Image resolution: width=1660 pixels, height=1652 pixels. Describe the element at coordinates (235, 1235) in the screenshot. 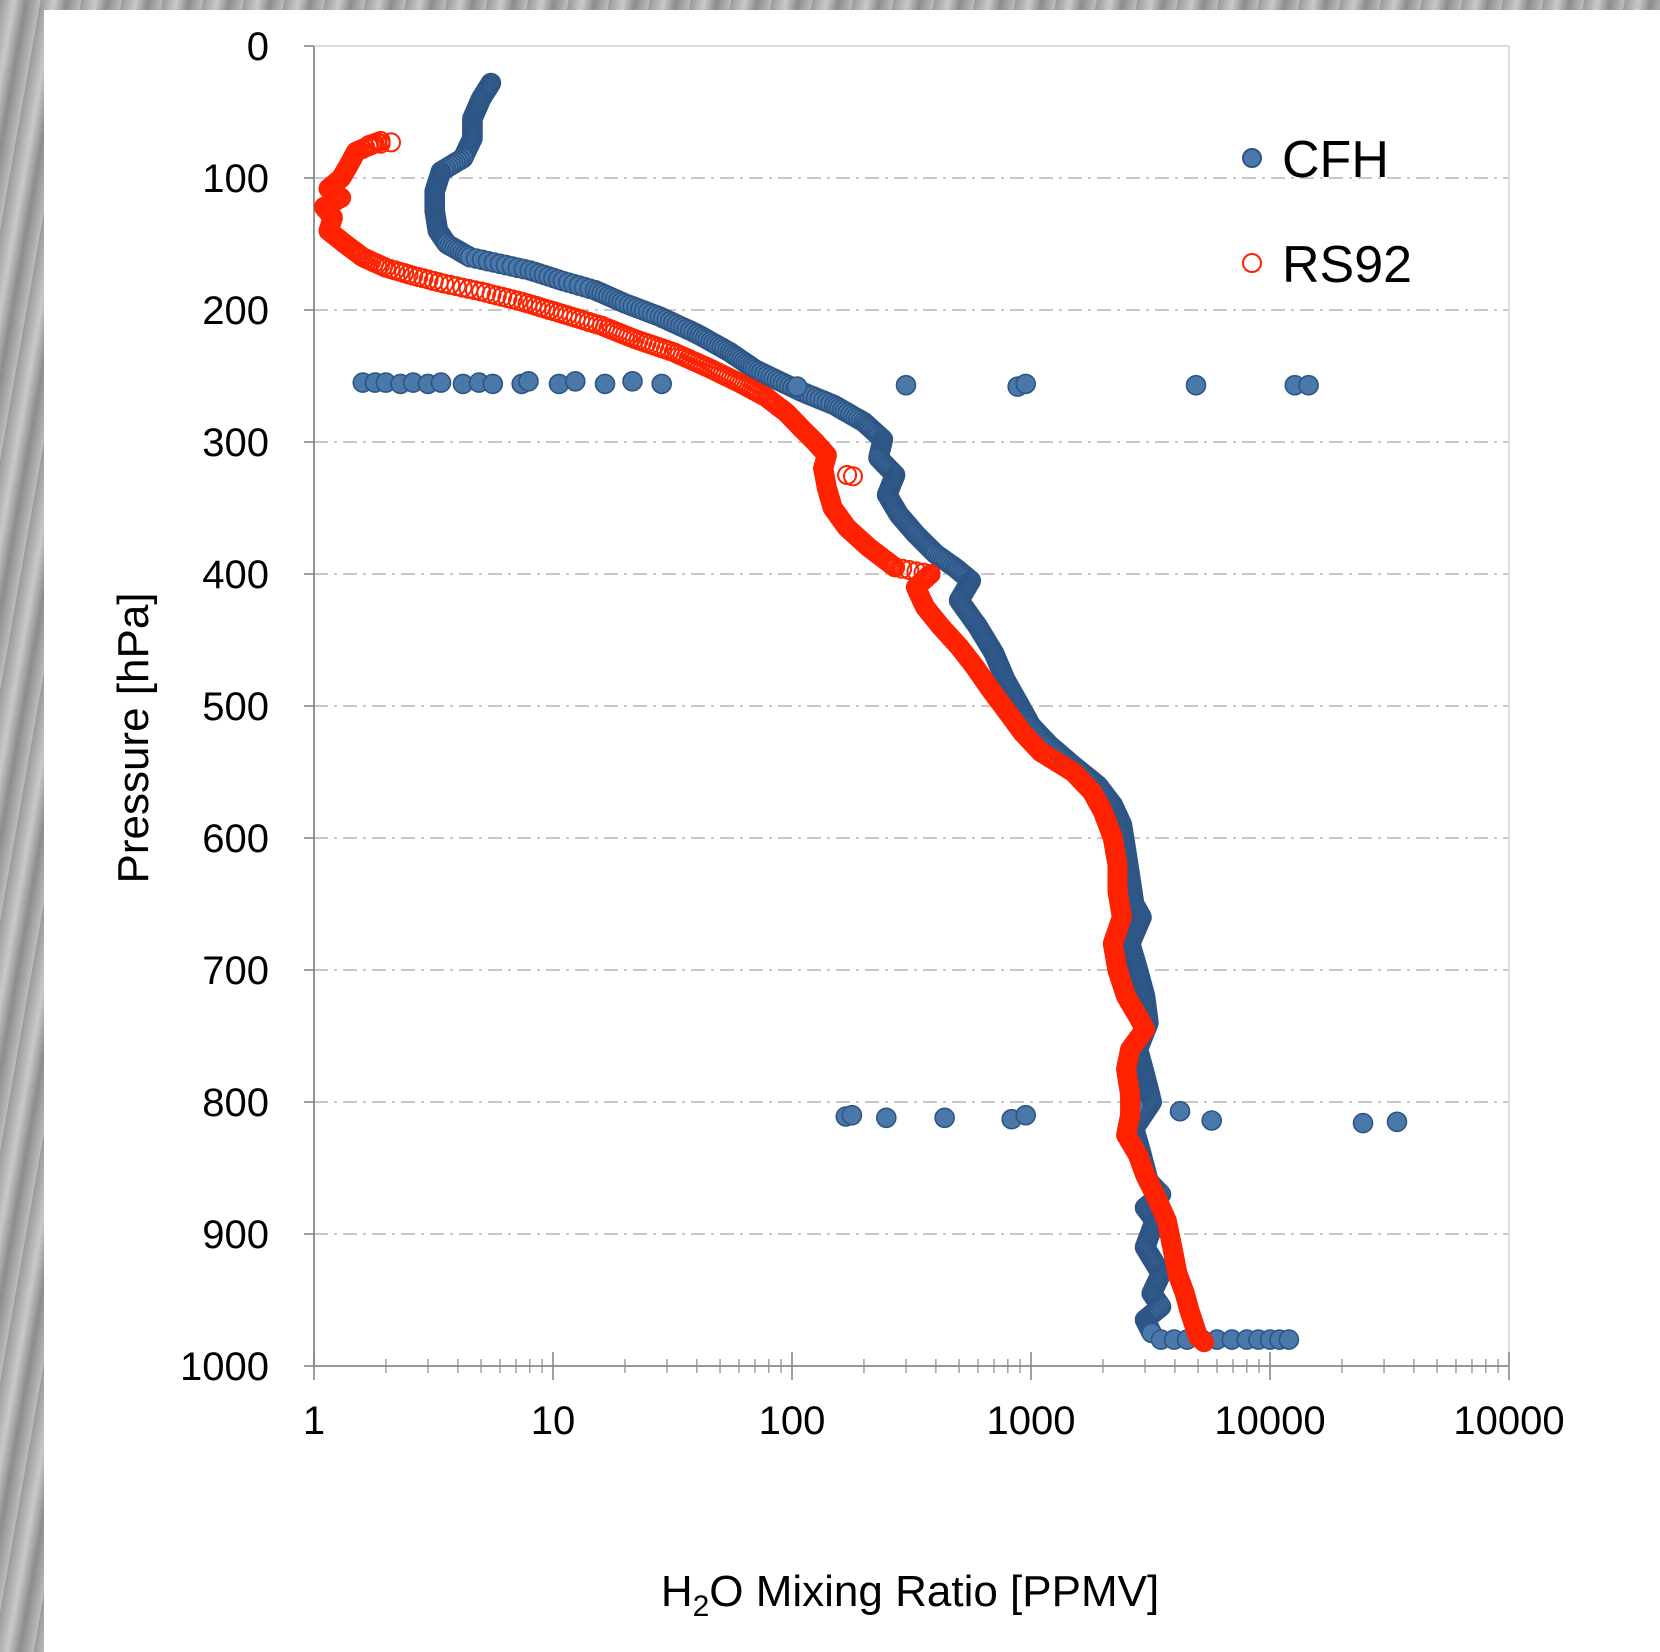

I see `y-tick-label: 900` at that location.